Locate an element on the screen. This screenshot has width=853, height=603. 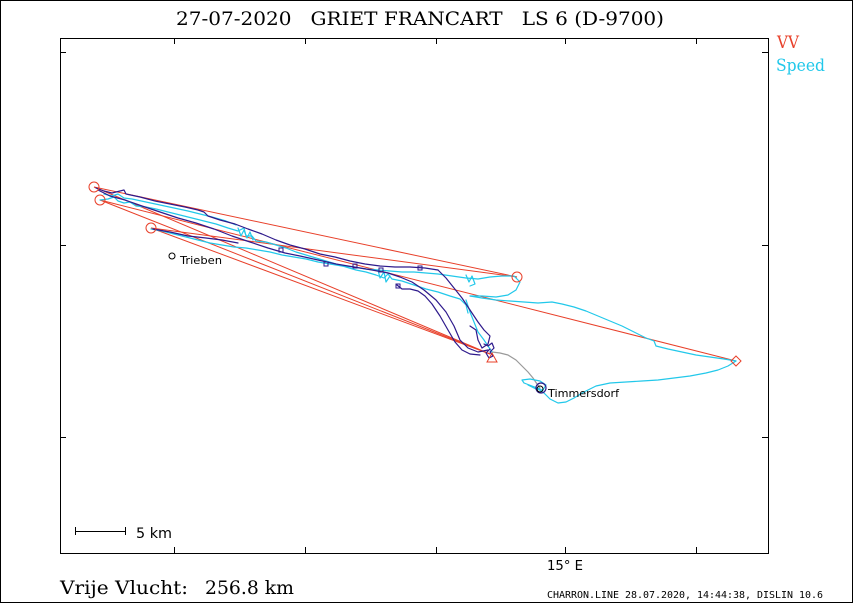
free-flight-label: Vrije Vlucht: is located at coordinates (123, 588).